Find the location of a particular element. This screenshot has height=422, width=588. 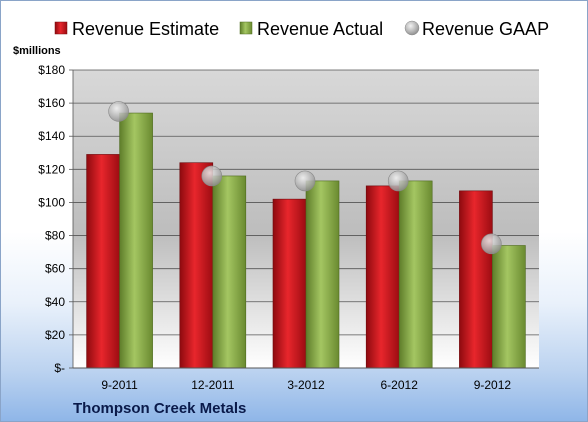

y-tick-label: $160 is located at coordinates (51, 103).